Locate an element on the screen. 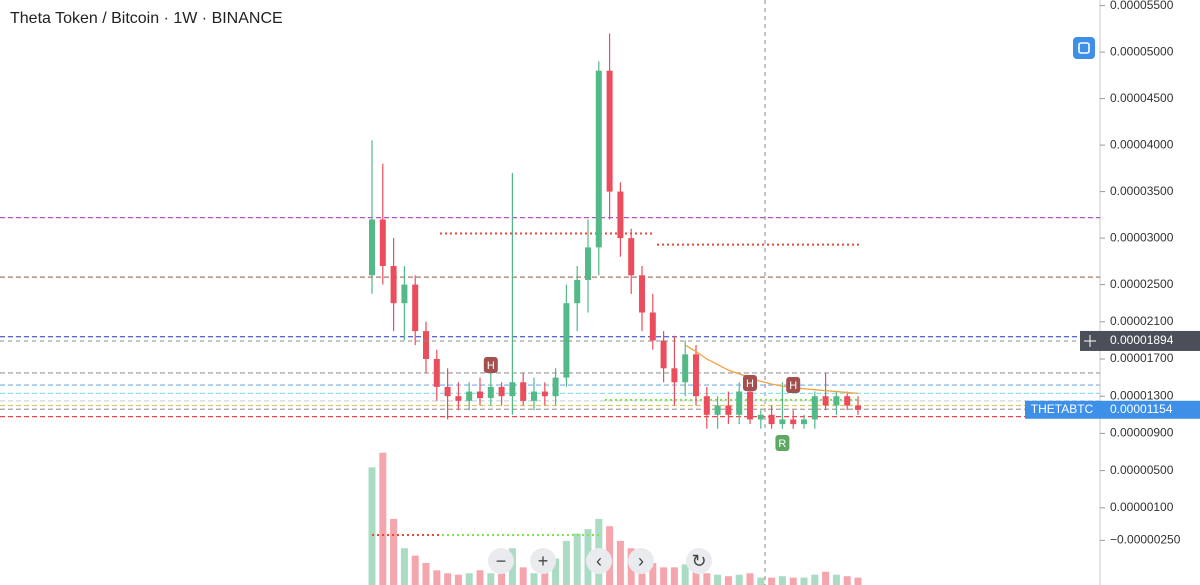 This screenshot has height=585, width=1200. event-marker-label: R is located at coordinates (782, 444).